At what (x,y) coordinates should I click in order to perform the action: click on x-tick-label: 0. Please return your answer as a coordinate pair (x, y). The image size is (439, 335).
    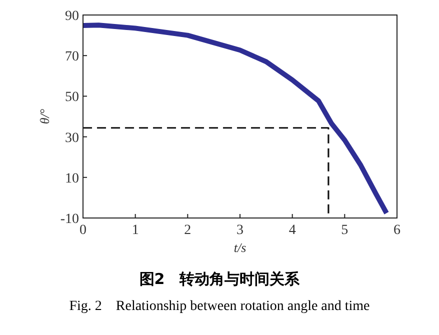
    Looking at the image, I should click on (83, 230).